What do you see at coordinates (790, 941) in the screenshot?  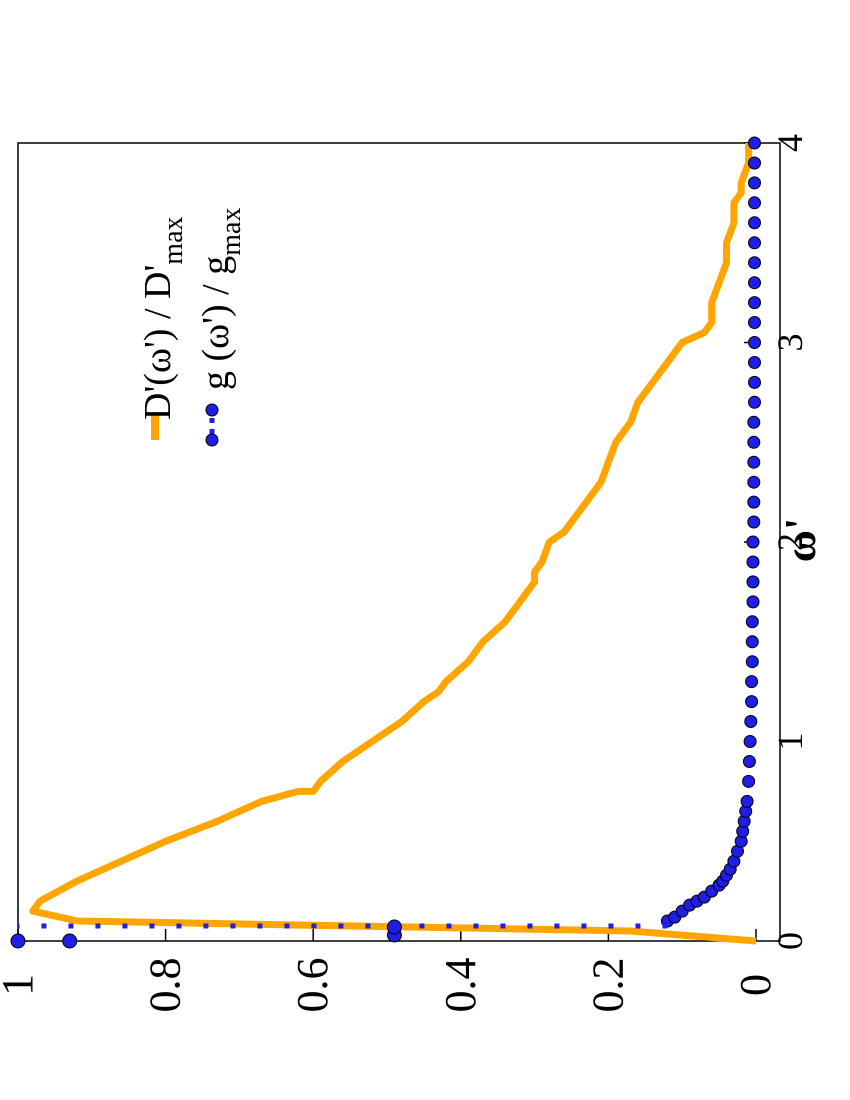 I see `x-tick-label: 0` at bounding box center [790, 941].